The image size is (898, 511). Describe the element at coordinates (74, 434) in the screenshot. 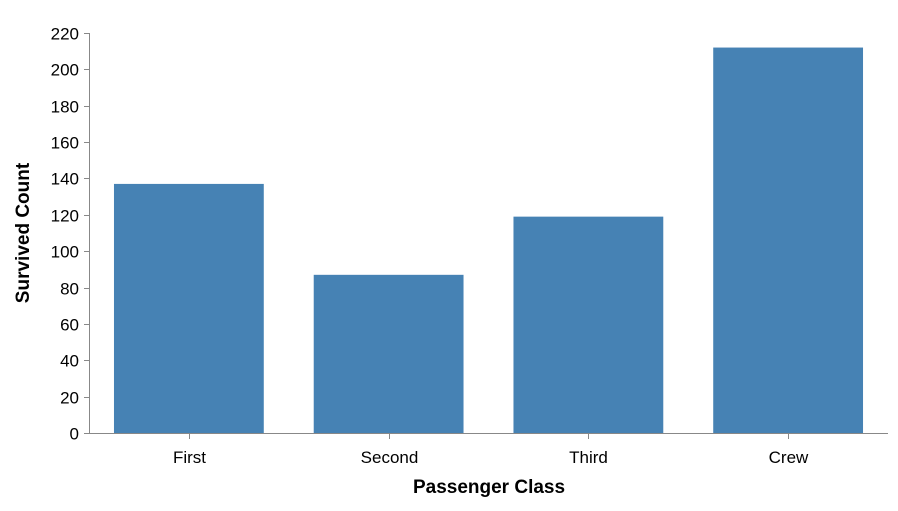

I see `y-tick-label: 0` at that location.